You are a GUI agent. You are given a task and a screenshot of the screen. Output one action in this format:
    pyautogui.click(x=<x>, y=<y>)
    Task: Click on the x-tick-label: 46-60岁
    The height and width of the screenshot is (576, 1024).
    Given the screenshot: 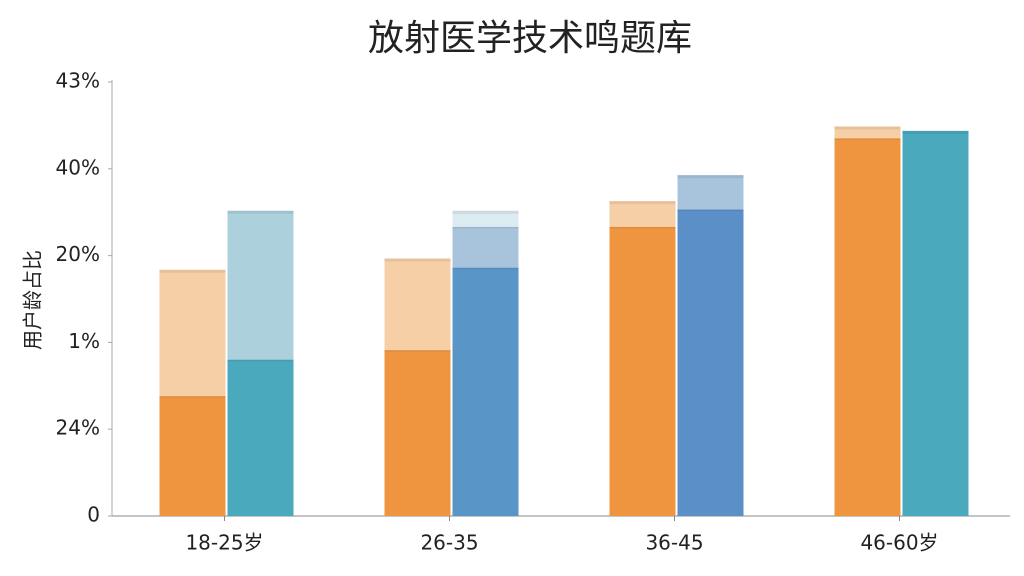 What is the action you would take?
    pyautogui.click(x=899, y=543)
    